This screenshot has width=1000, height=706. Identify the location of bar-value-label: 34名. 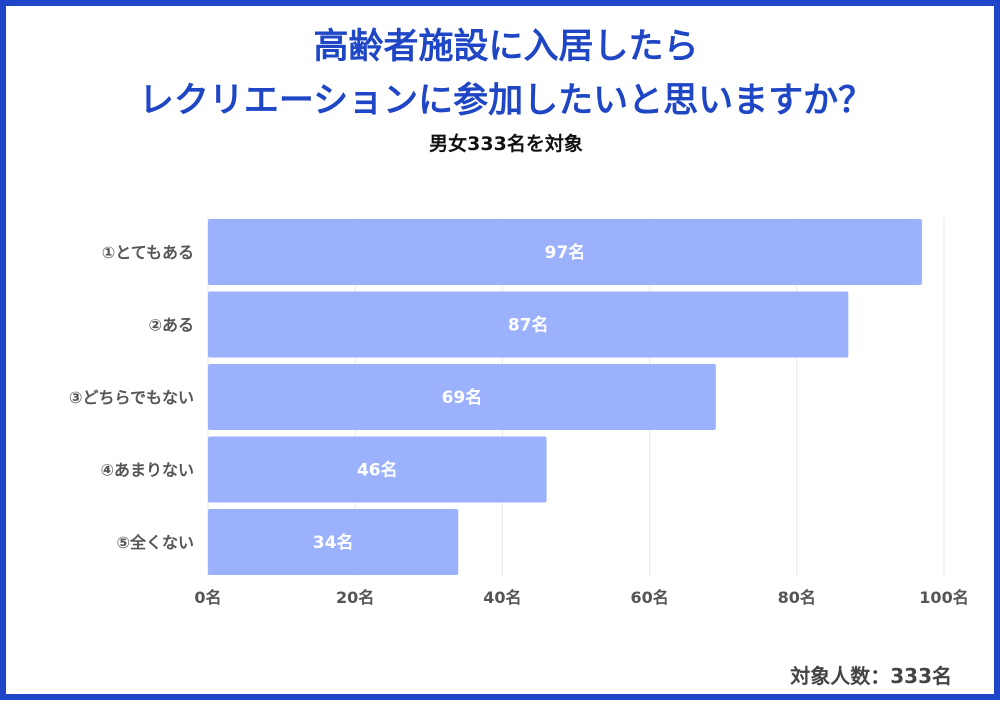
(333, 542).